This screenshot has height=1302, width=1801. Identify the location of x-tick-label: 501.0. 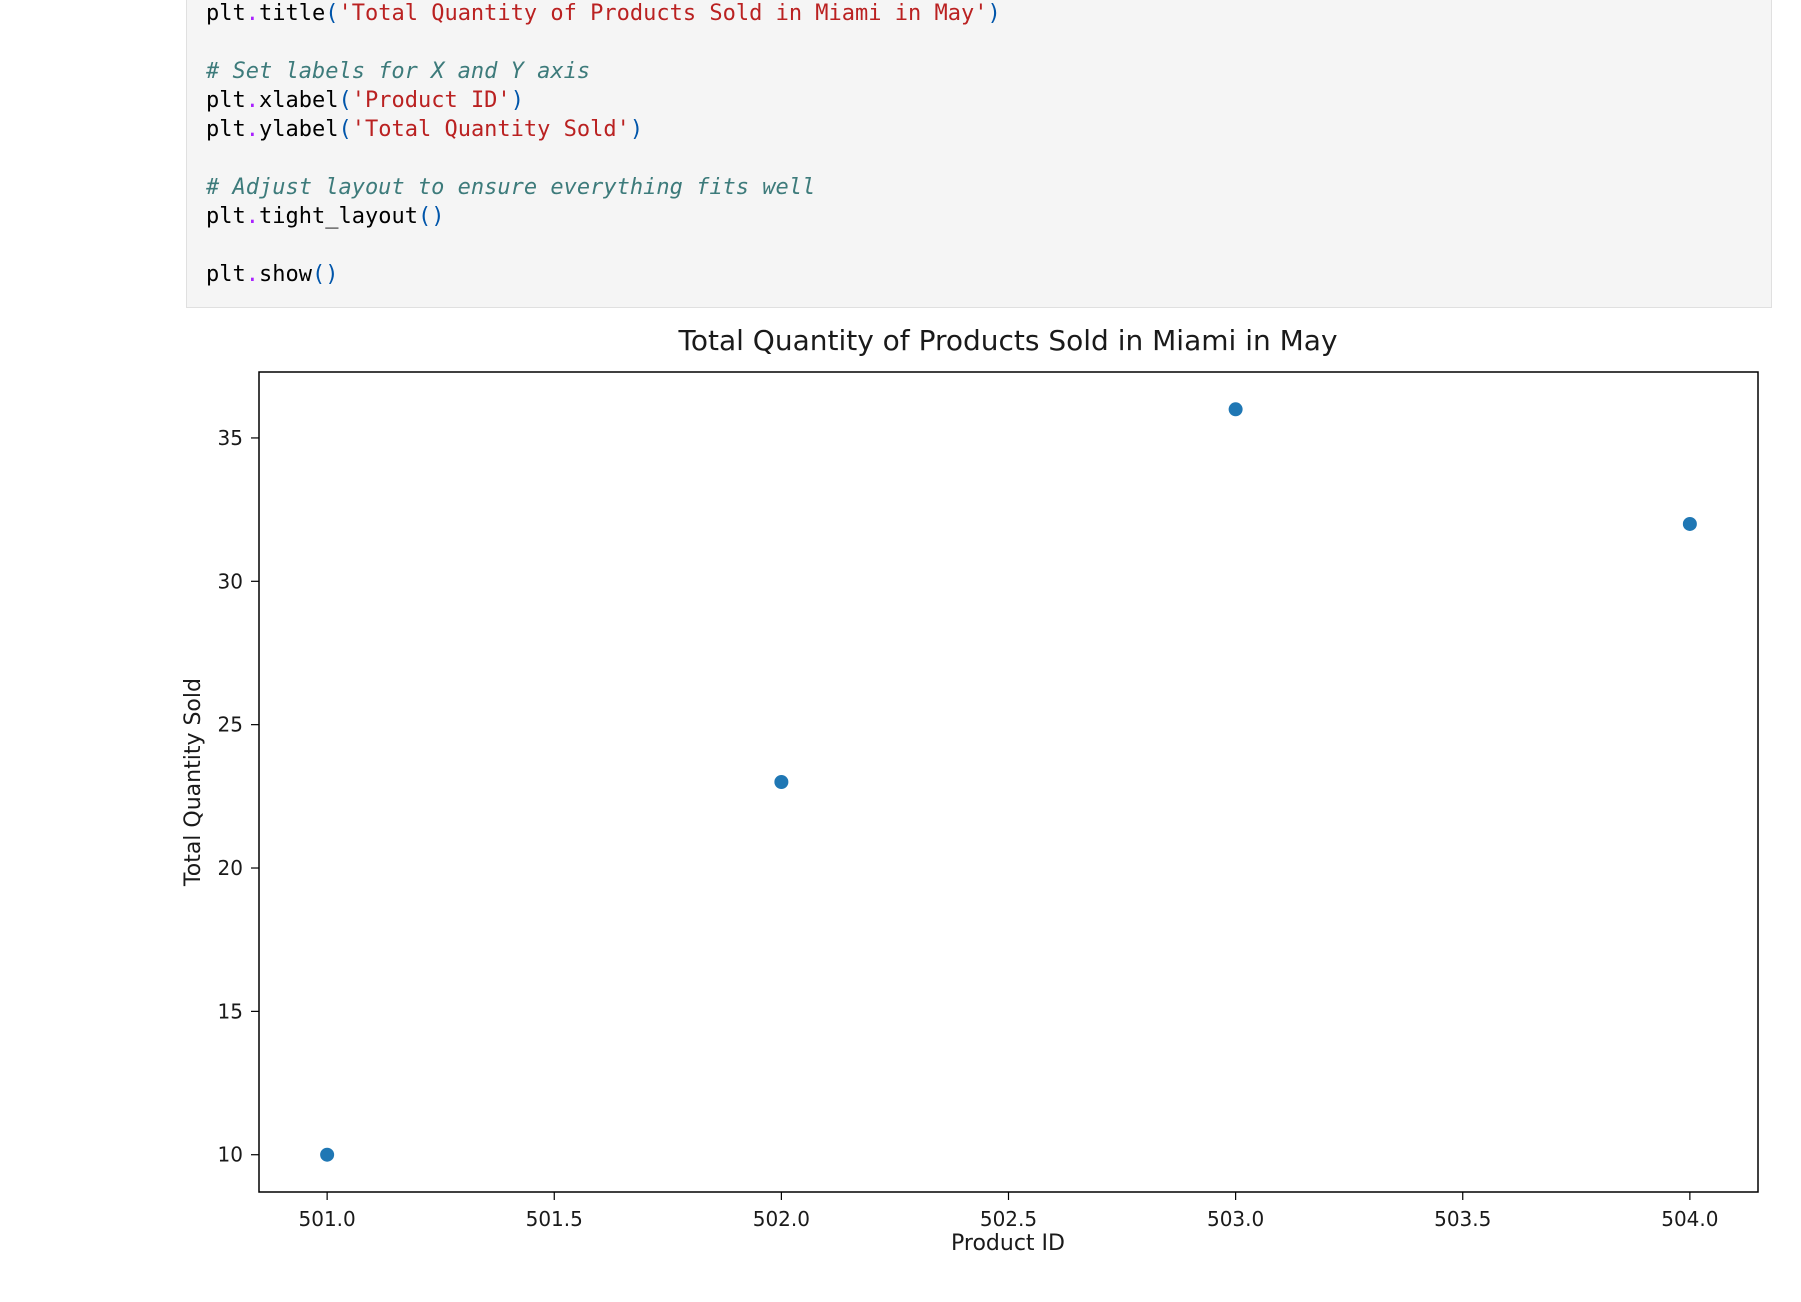
(327, 1219).